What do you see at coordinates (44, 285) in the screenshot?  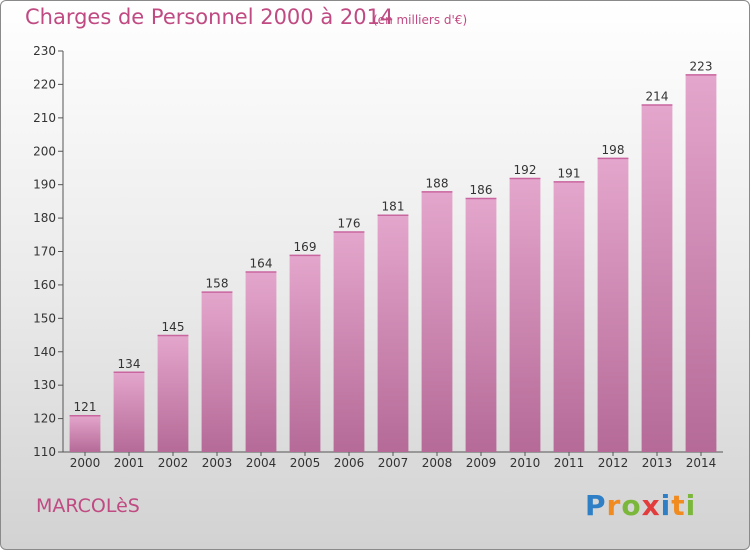 I see `y-tick-label: 160` at bounding box center [44, 285].